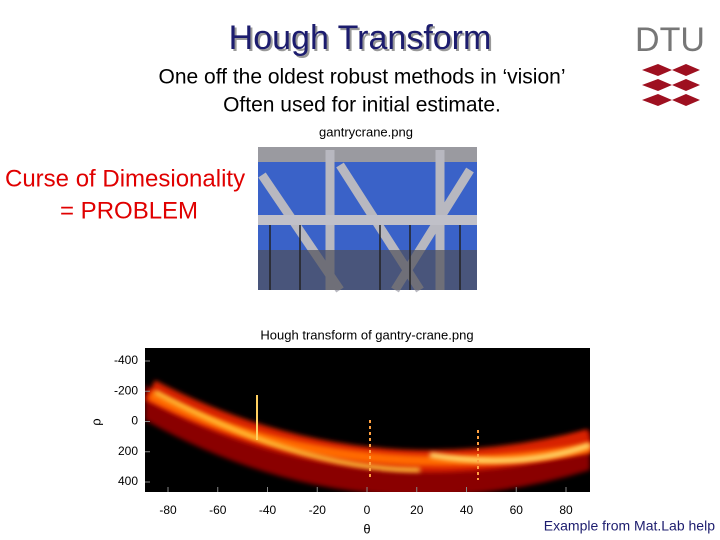 This screenshot has height=540, width=720. What do you see at coordinates (126, 390) in the screenshot?
I see `y-tick-label: -200` at bounding box center [126, 390].